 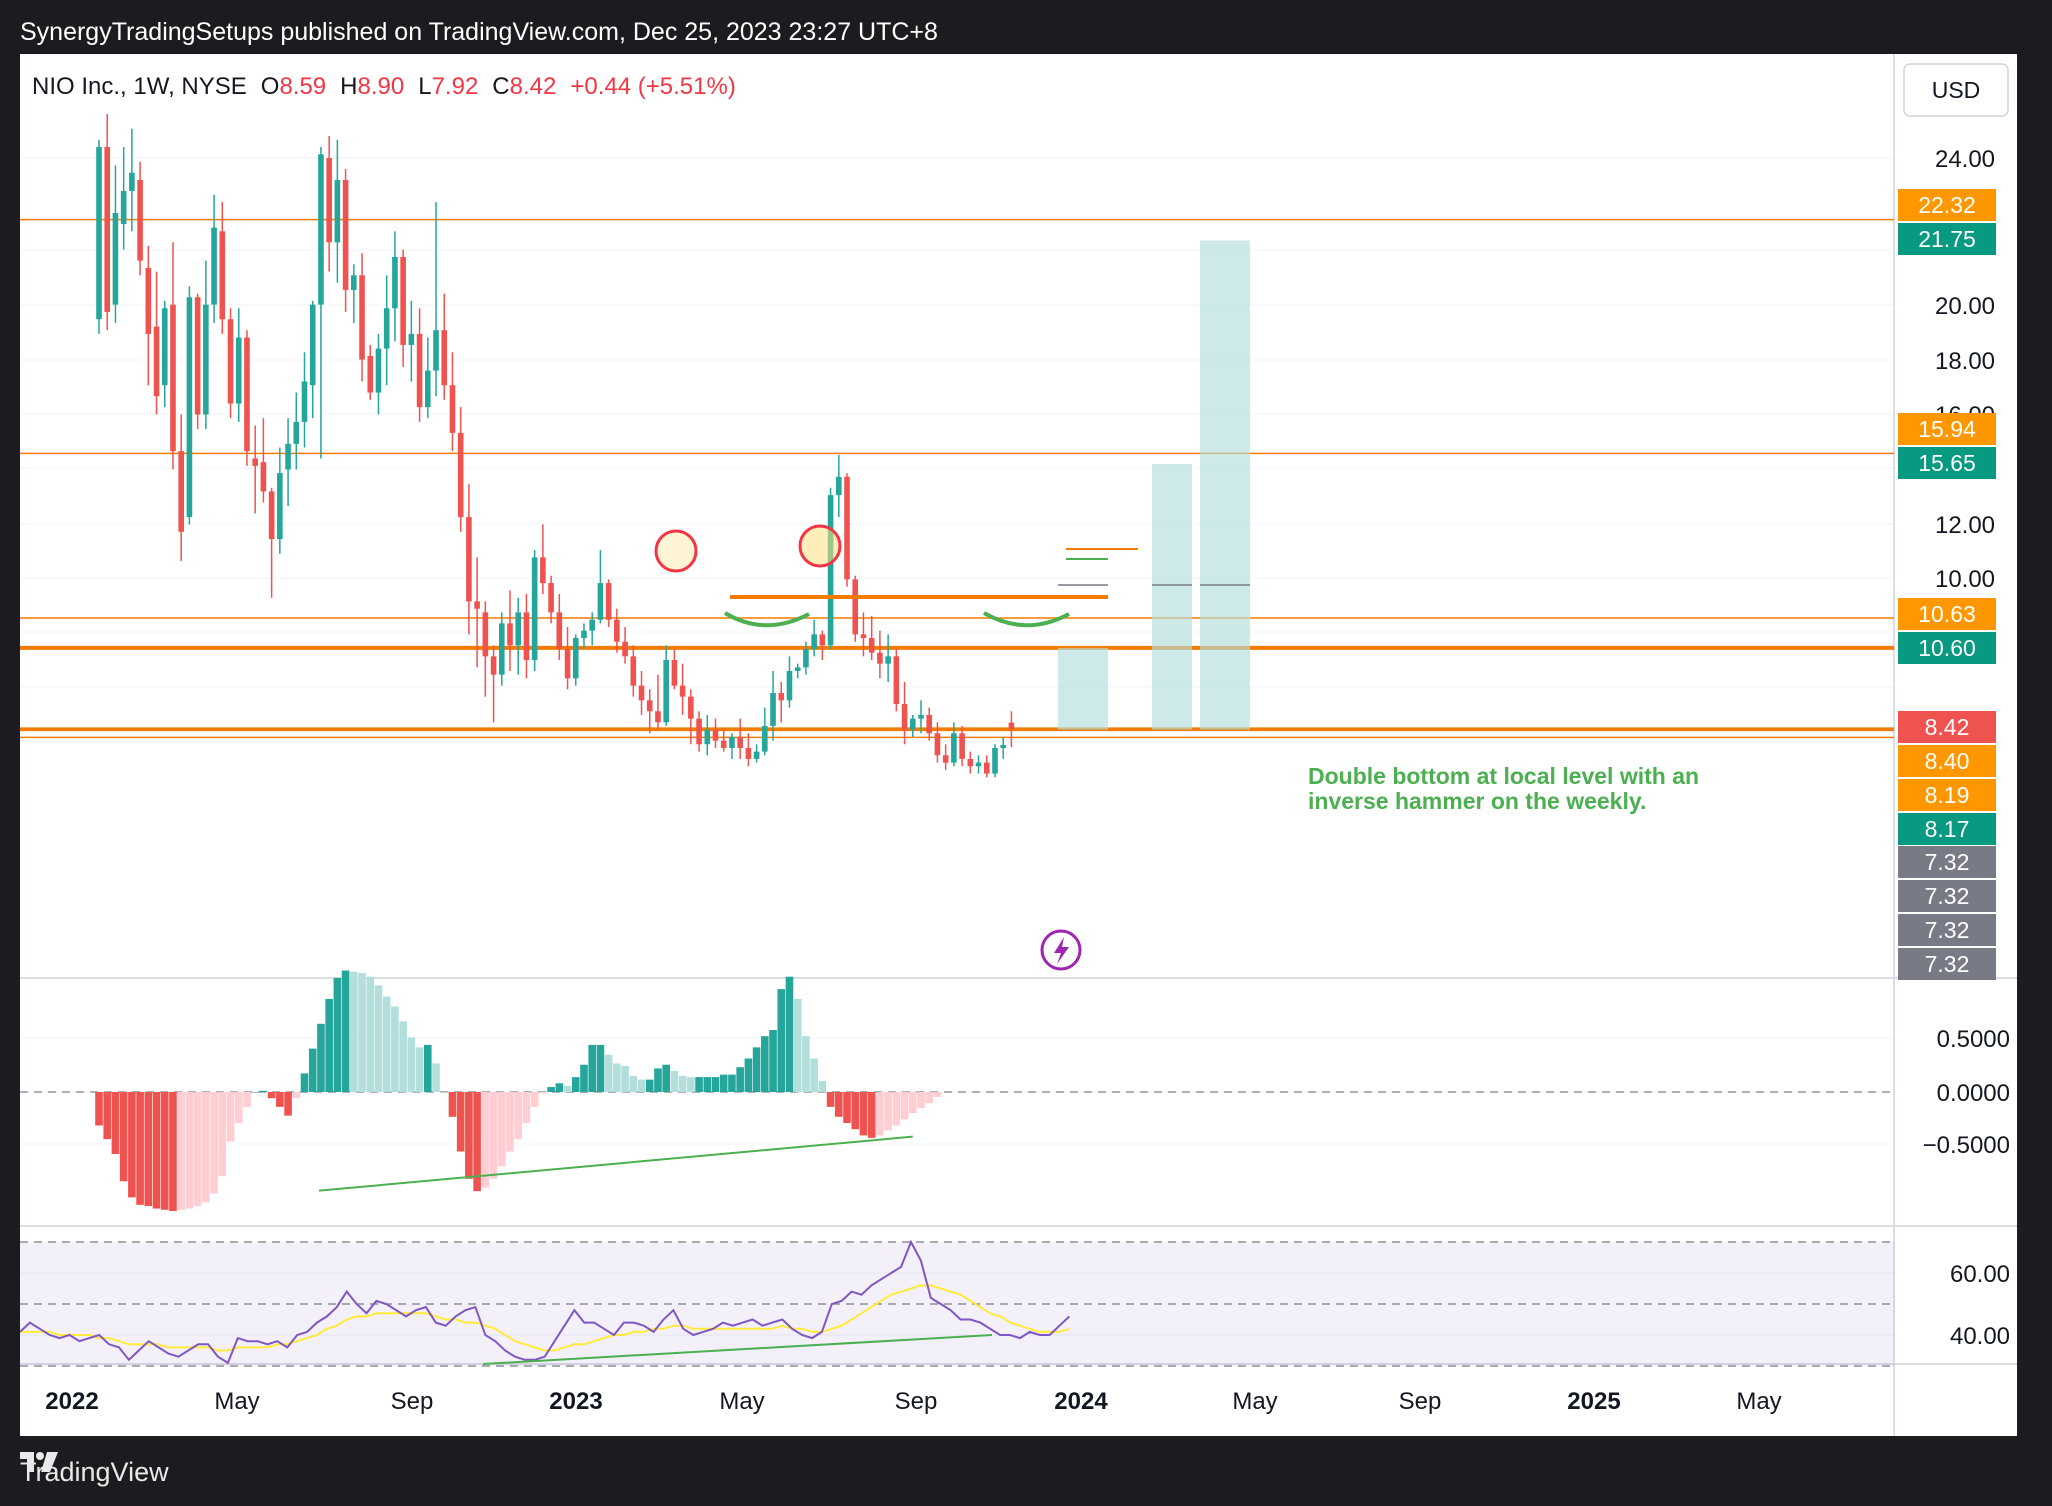 What do you see at coordinates (652, 86) in the screenshot?
I see `legend-change: +0.44 (+5.51%)` at bounding box center [652, 86].